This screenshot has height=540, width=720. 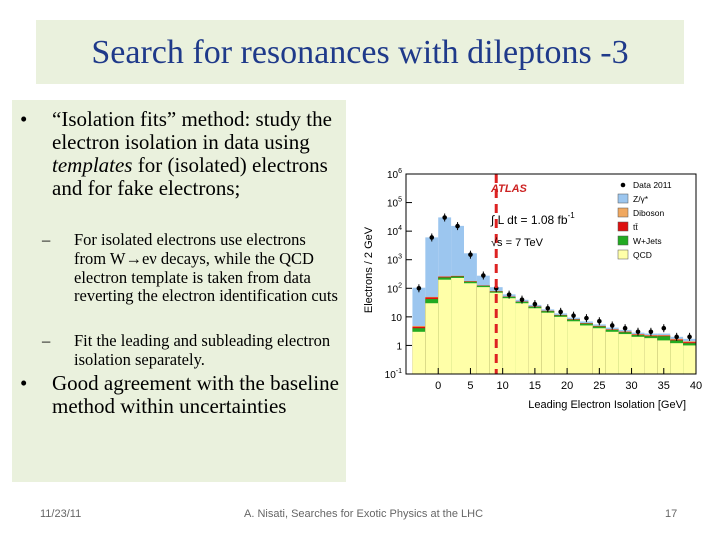 What do you see at coordinates (623, 240) in the screenshot?
I see `legend-swatch-w-jets` at bounding box center [623, 240].